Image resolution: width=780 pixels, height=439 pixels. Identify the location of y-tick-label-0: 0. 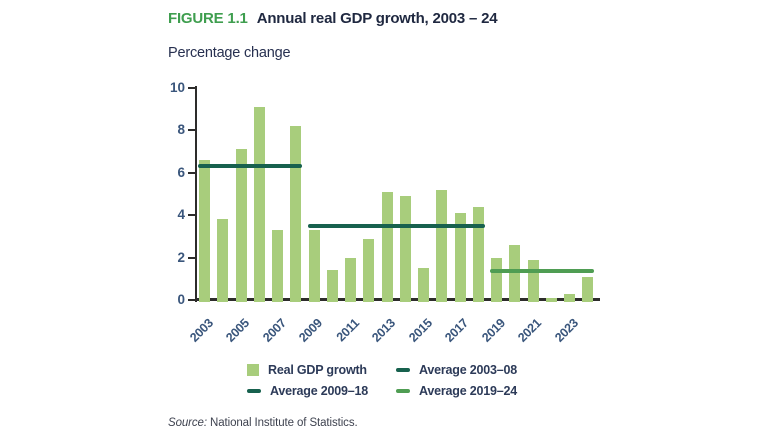
(181, 299).